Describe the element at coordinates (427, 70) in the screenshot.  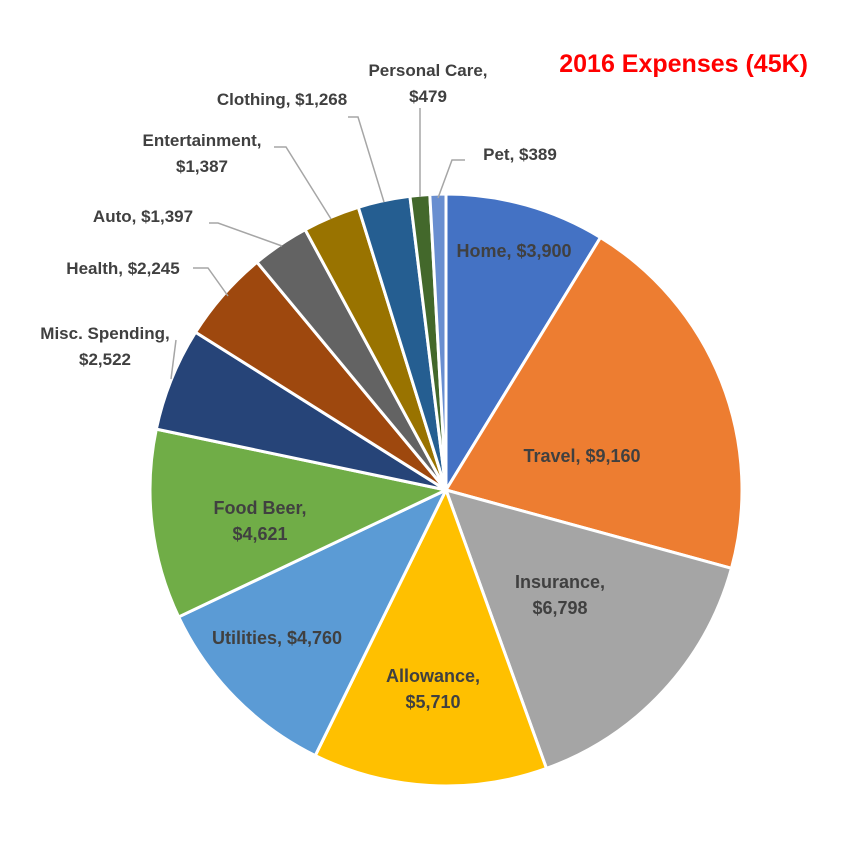
I see `slice-label-line: Personal Care,` at that location.